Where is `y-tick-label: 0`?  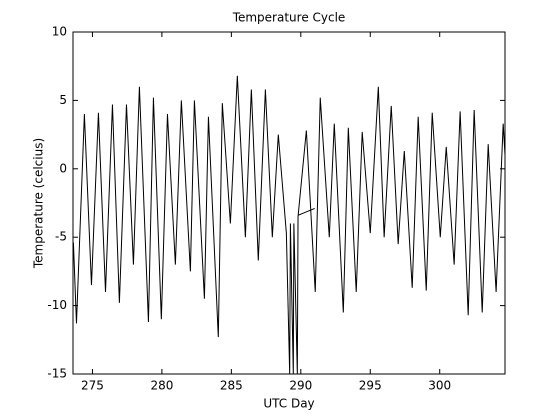 y-tick-label: 0 is located at coordinates (63, 168).